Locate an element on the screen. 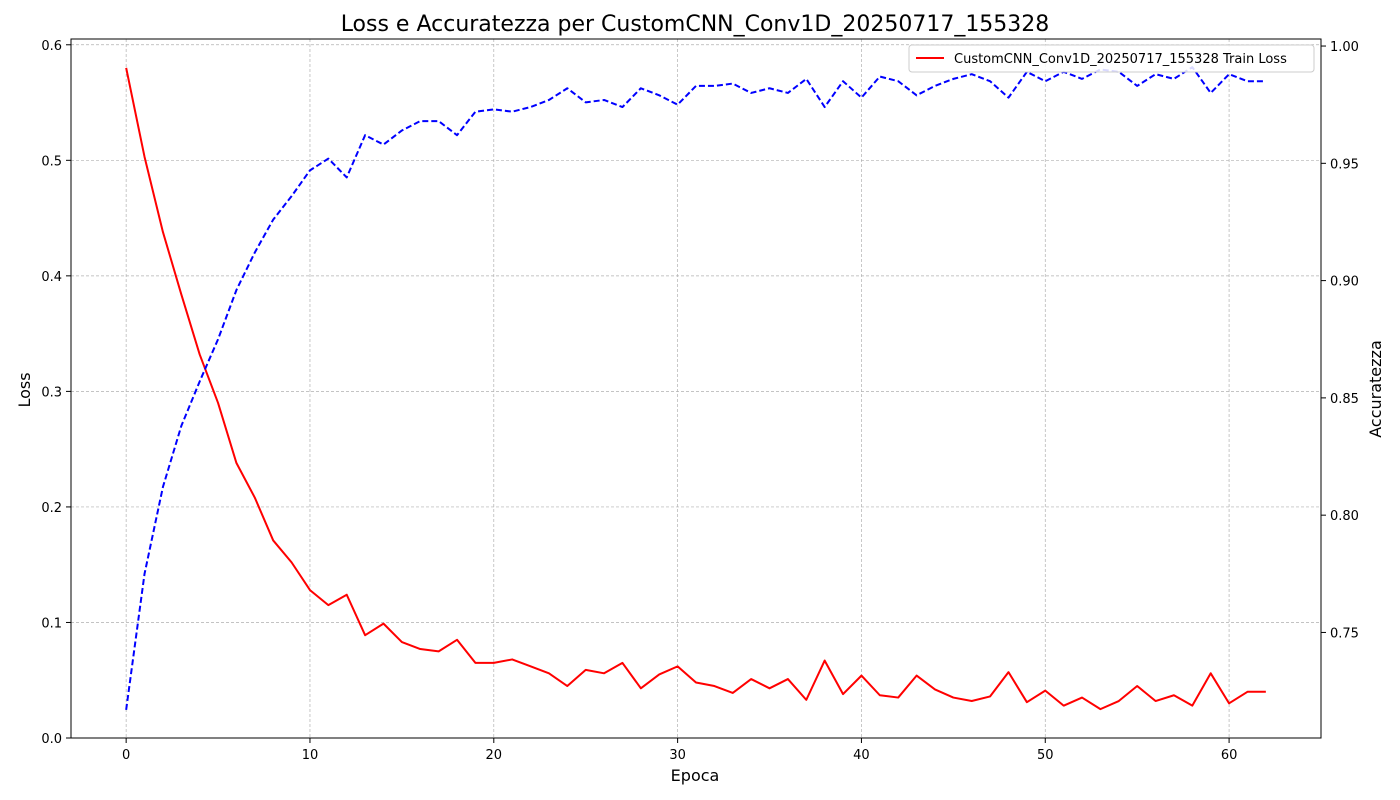 This screenshot has height=800, width=1400. x-tick-label: 20 is located at coordinates (494, 755).